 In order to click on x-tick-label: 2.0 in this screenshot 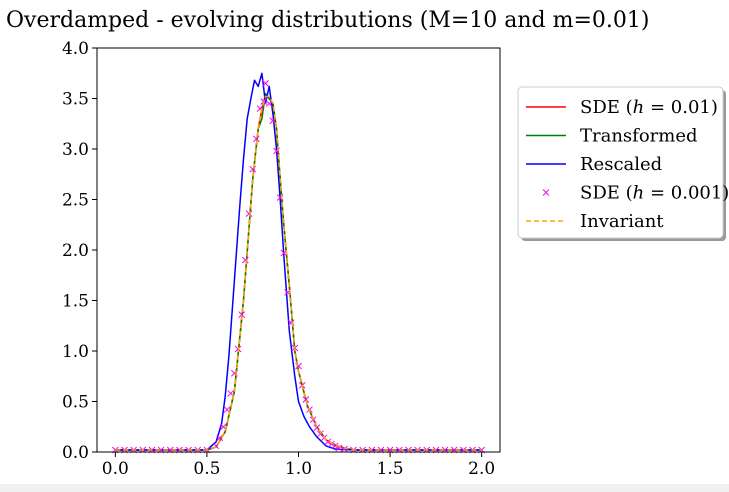, I will do `click(481, 469)`.